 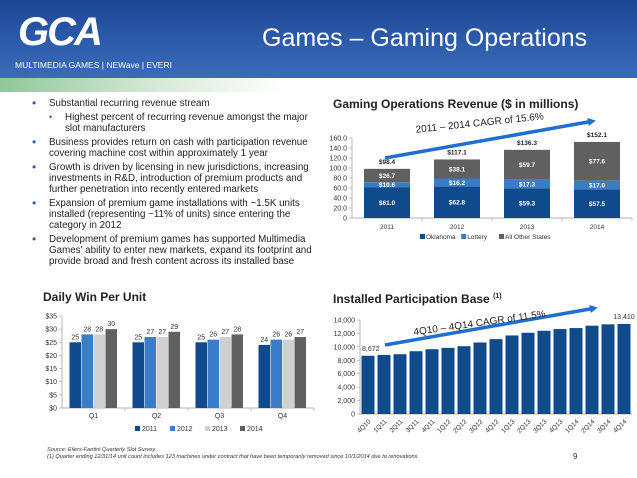 What do you see at coordinates (346, 374) in the screenshot?
I see `participation-tick-label: 6,000` at bounding box center [346, 374].